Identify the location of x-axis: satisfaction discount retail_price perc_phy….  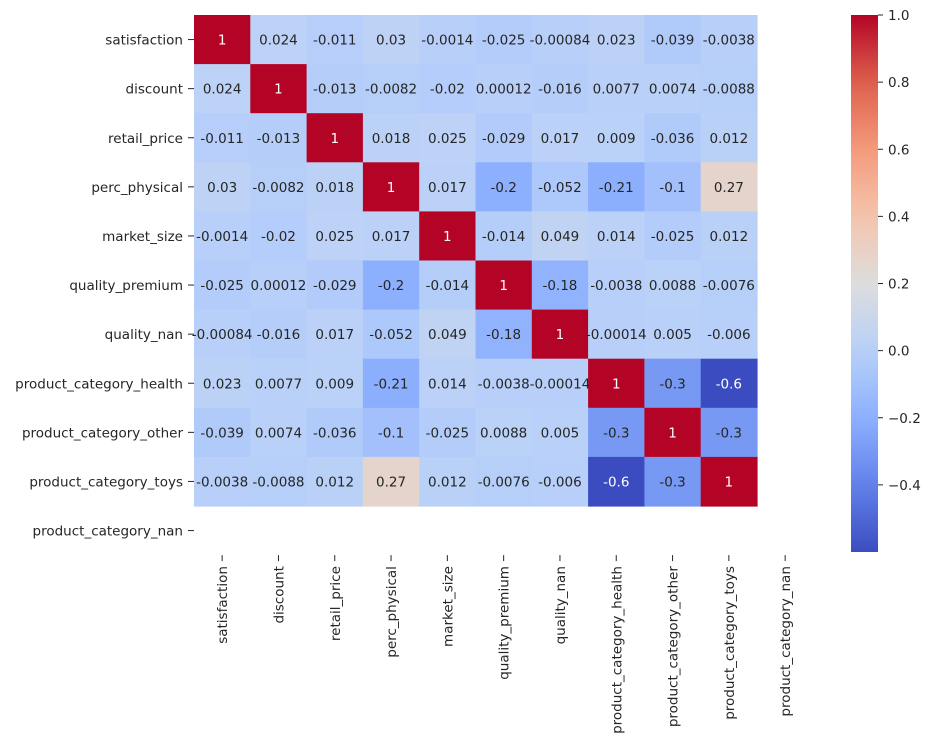
(504, 644).